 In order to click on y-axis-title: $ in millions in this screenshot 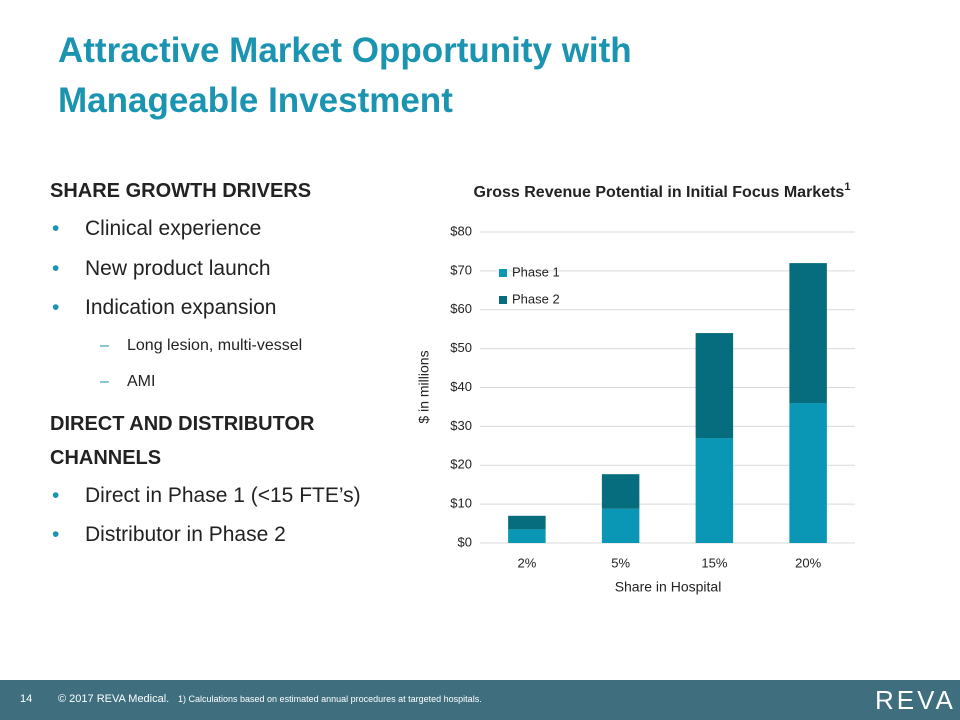, I will do `click(424, 386)`.